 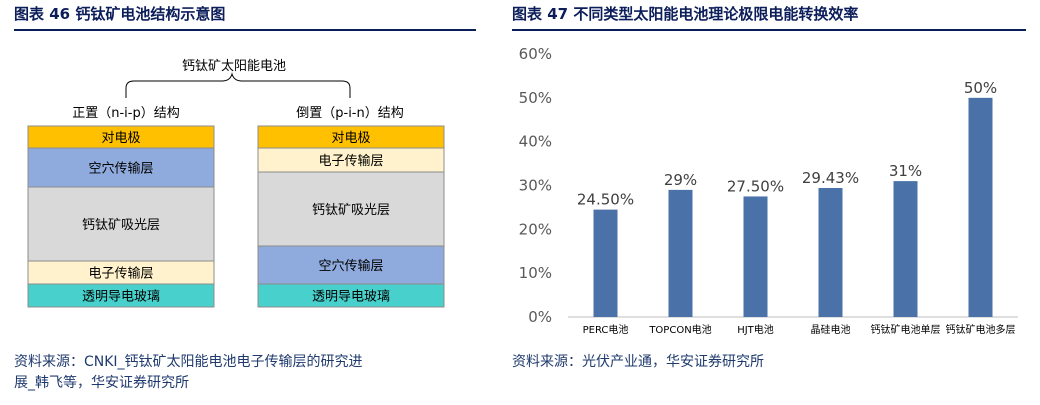 I want to click on right-title-rule, so click(x=769, y=30).